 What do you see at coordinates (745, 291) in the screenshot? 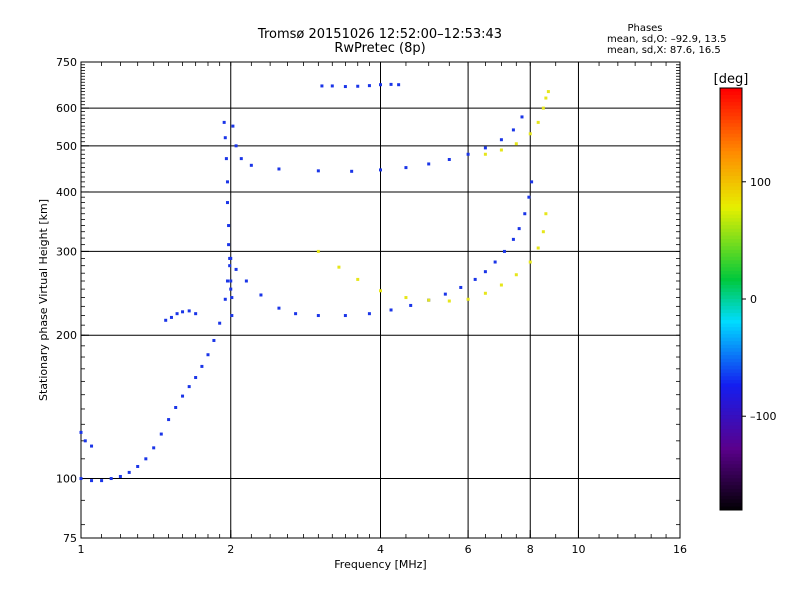
I see `phase-colorbar: [deg] 100 0 –100` at bounding box center [745, 291].